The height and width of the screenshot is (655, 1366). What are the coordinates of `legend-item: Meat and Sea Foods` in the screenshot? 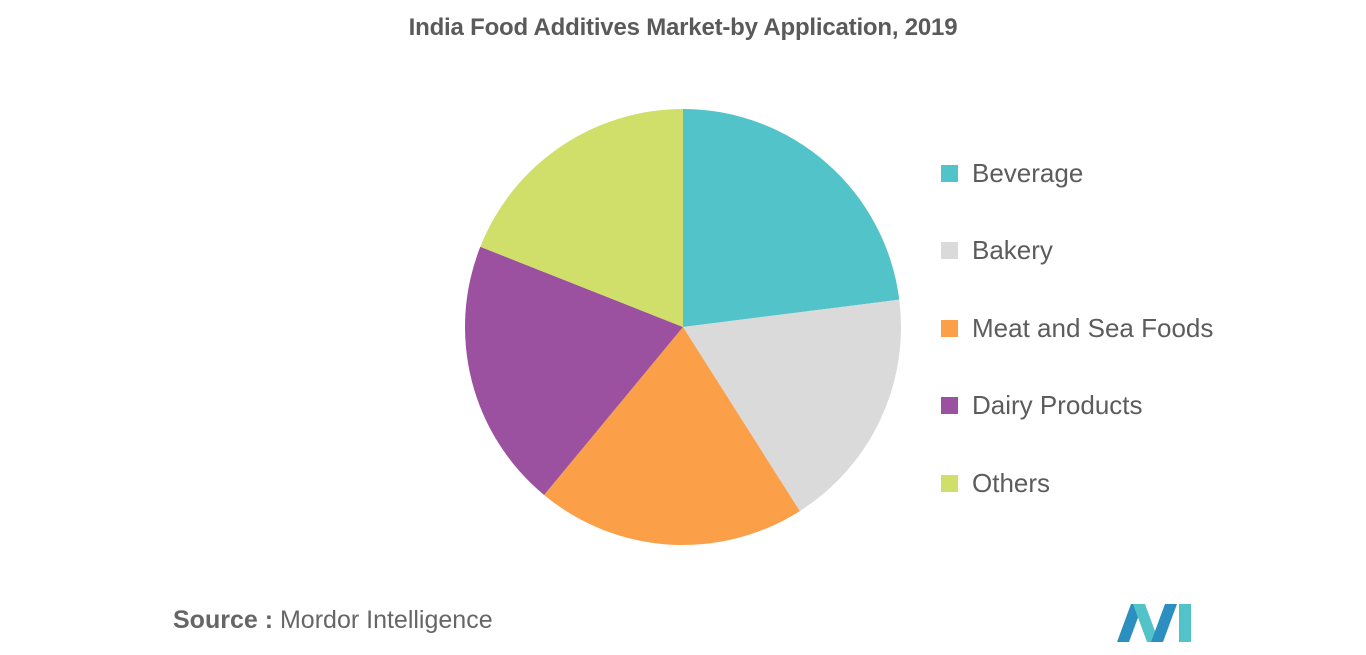 It's located at (1077, 328).